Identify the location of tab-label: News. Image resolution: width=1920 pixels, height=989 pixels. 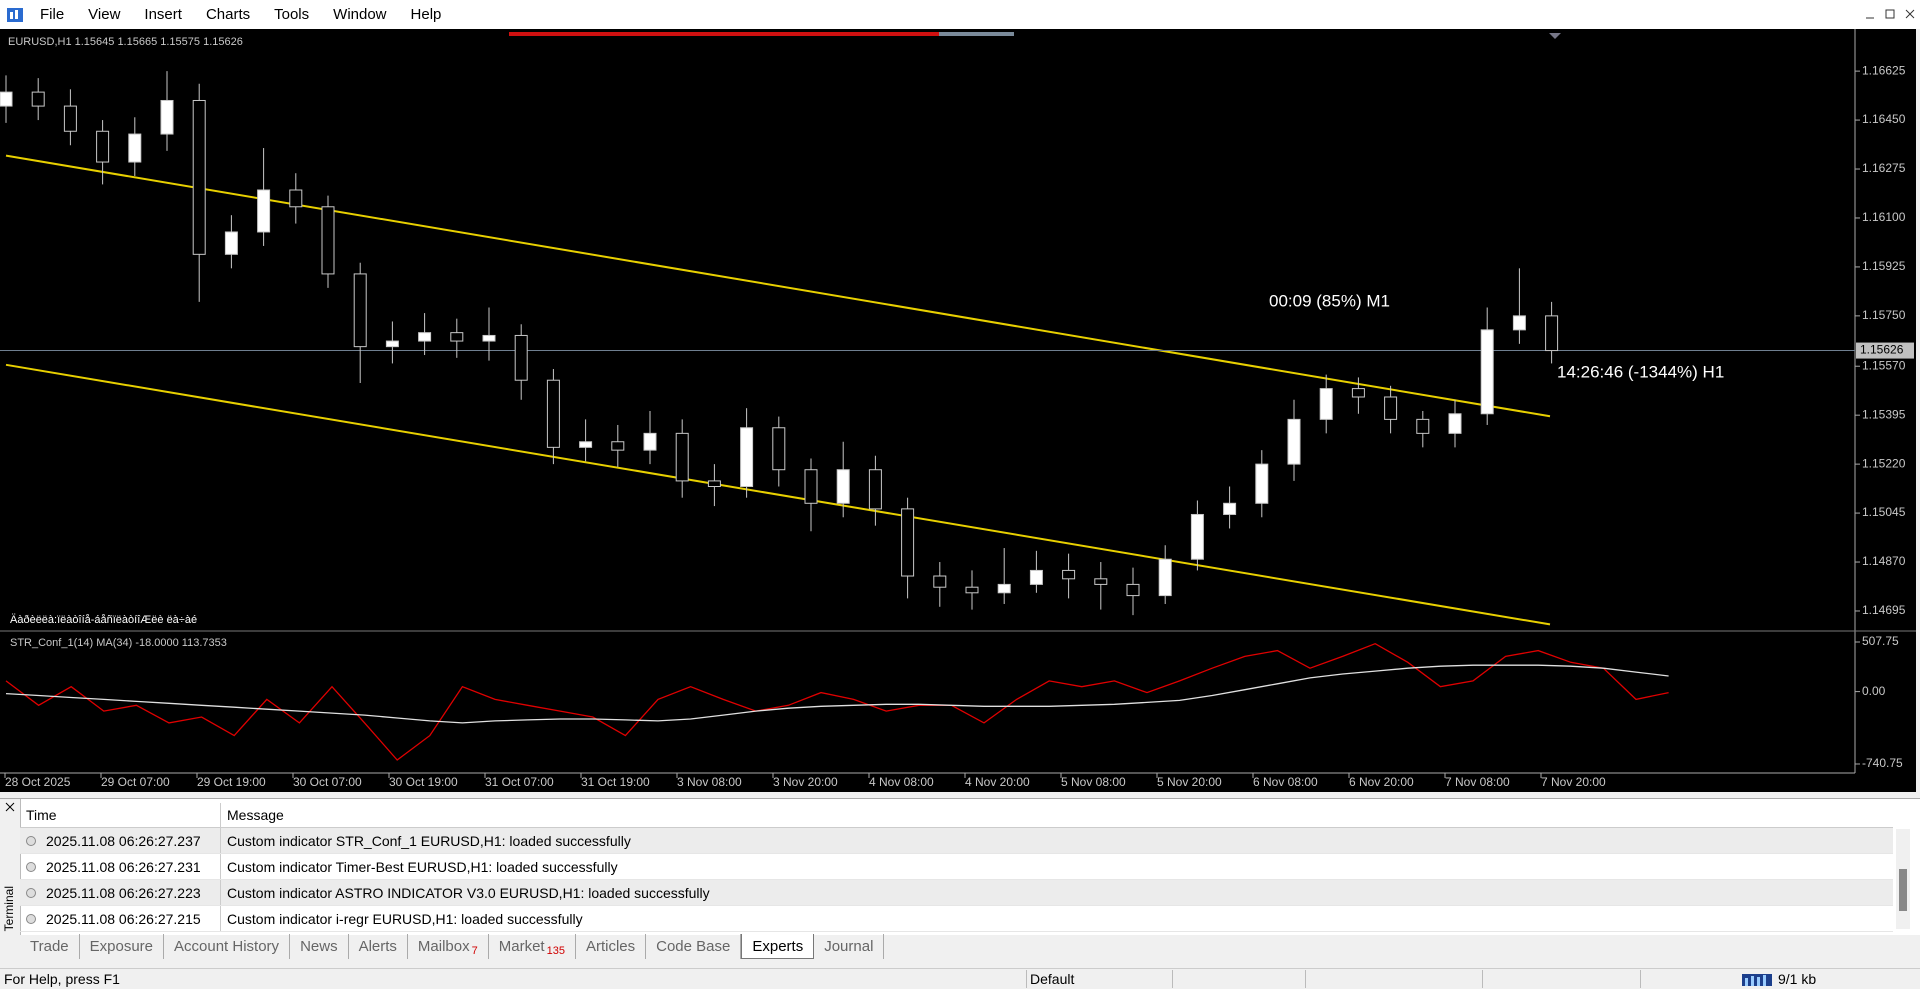
(319, 946).